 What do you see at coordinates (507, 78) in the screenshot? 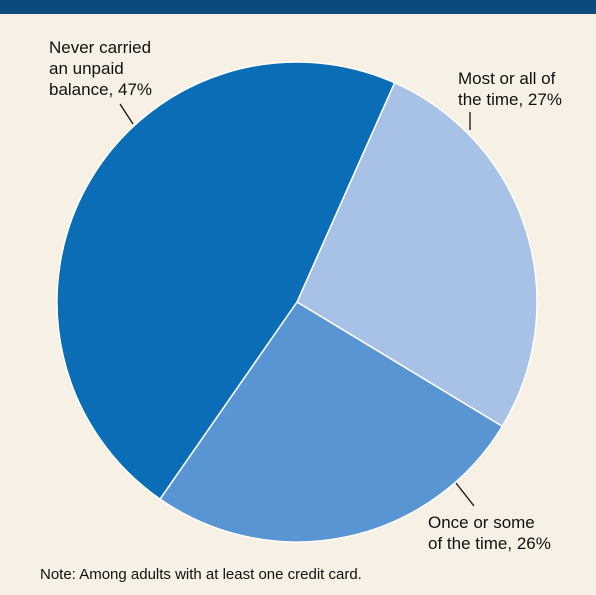
I see `label-most-or-all-line-1: Most or all of` at bounding box center [507, 78].